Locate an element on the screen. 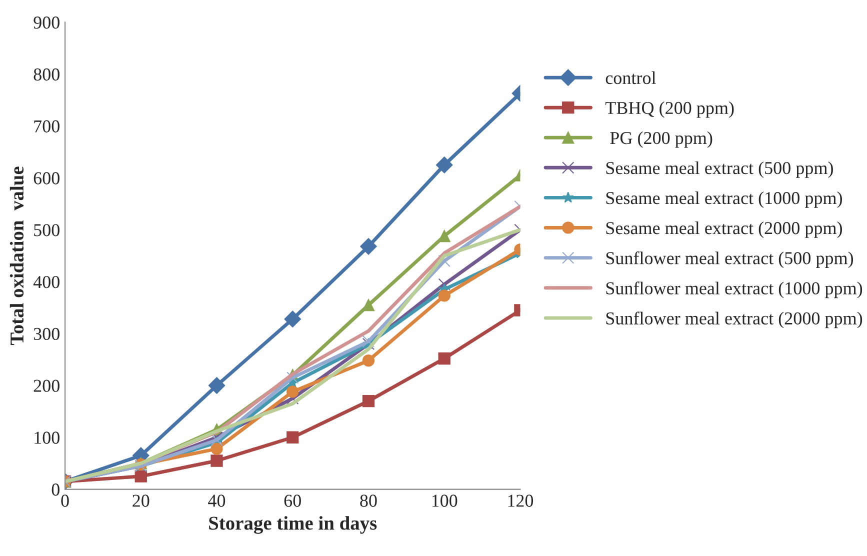  legend-label: Sunflower meal extract (1000 ppm) is located at coordinates (734, 290).